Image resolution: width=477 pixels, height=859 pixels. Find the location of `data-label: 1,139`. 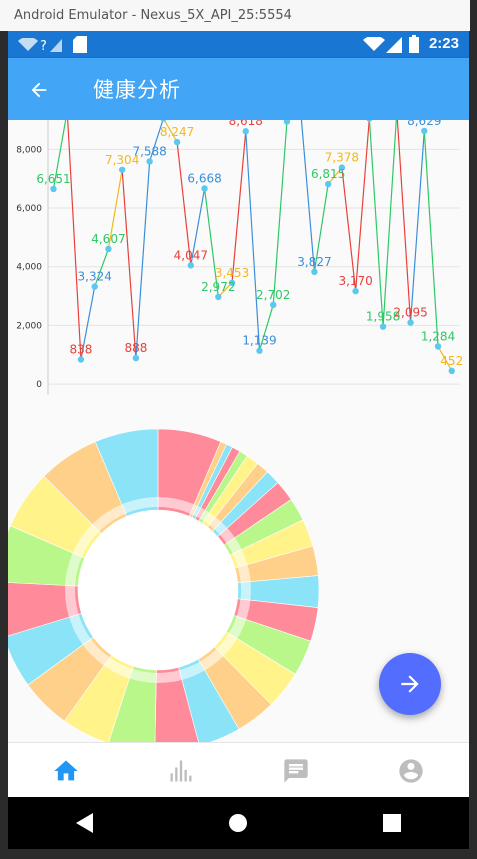

data-label: 1,139 is located at coordinates (259, 341).